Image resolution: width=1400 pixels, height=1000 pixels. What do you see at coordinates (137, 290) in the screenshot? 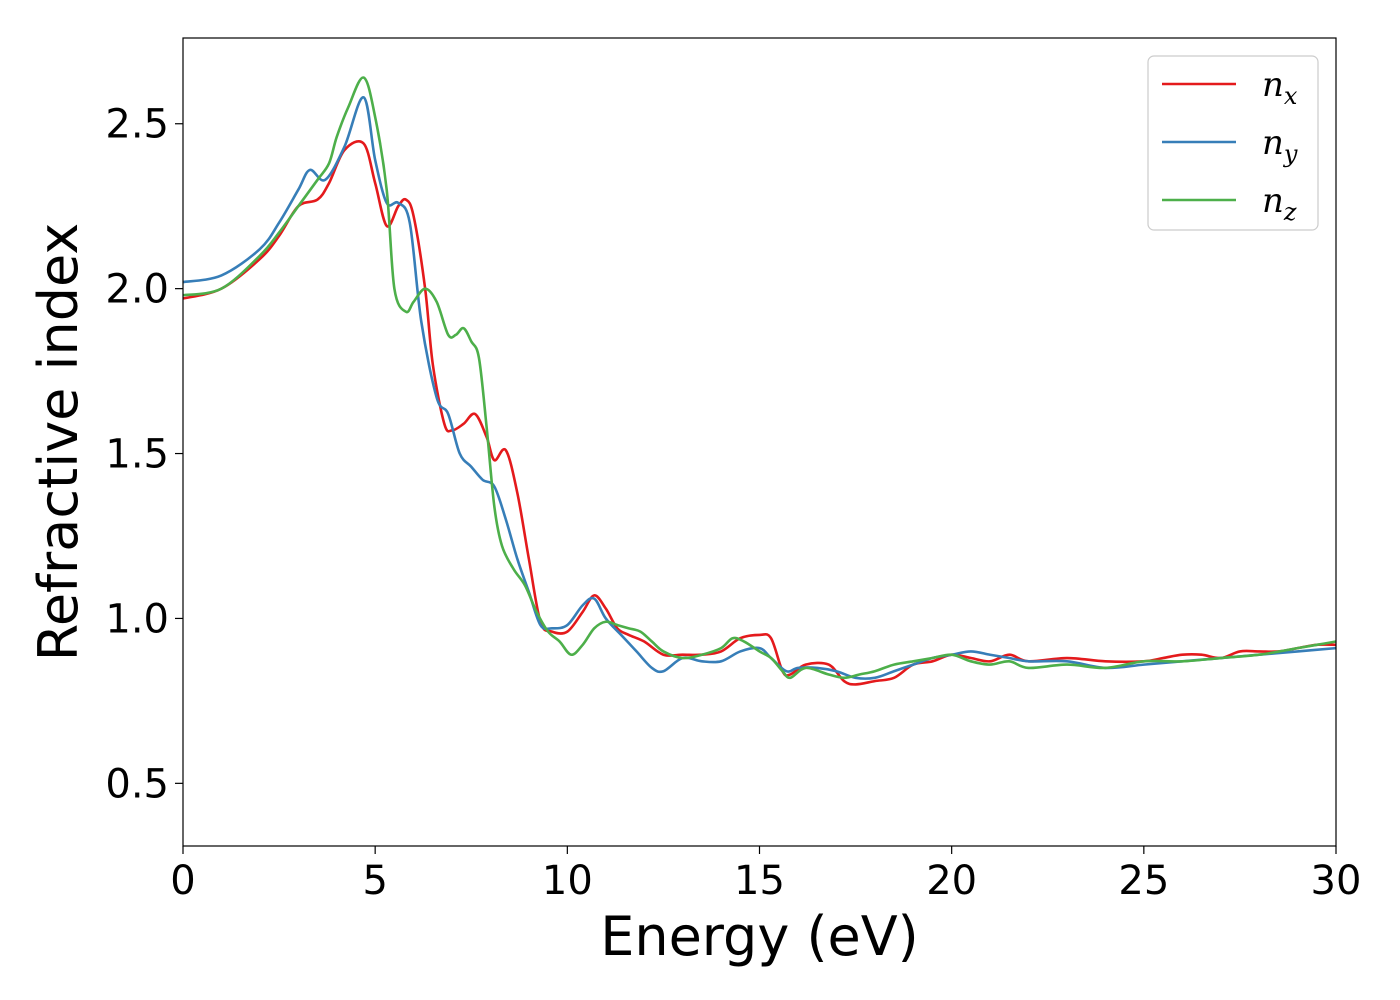
I see `y-tick-label: 2.0` at bounding box center [137, 290].